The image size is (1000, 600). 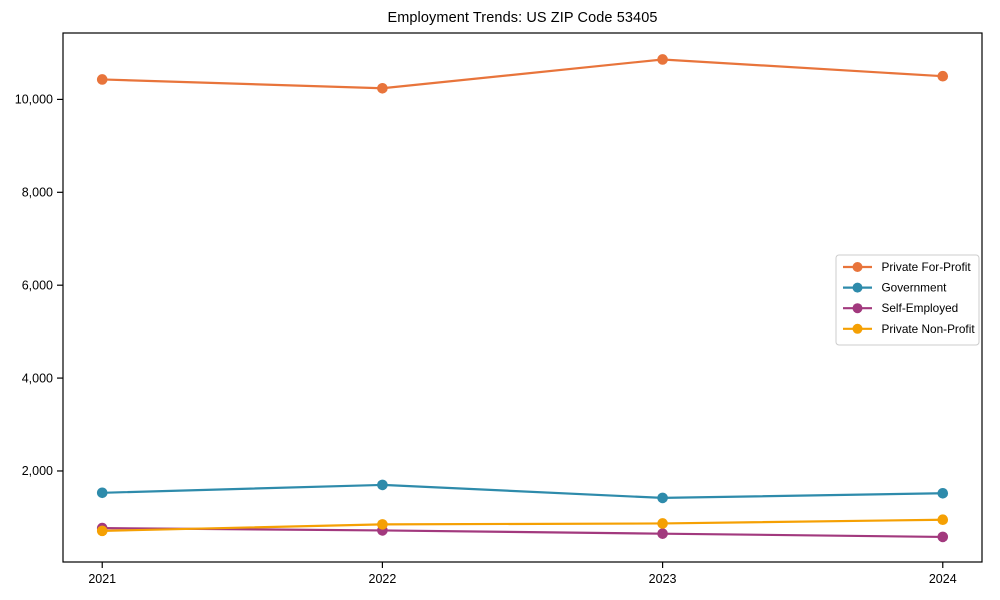 What do you see at coordinates (37, 285) in the screenshot?
I see `y-axis-tick-label: 6,000` at bounding box center [37, 285].